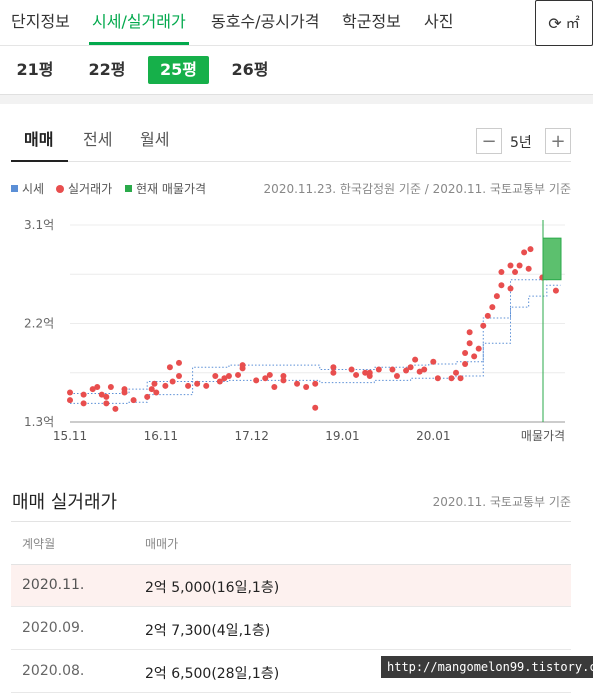 The width and height of the screenshot is (593, 693). What do you see at coordinates (14, 188) in the screenshot?
I see `market-price-swatch` at bounding box center [14, 188].